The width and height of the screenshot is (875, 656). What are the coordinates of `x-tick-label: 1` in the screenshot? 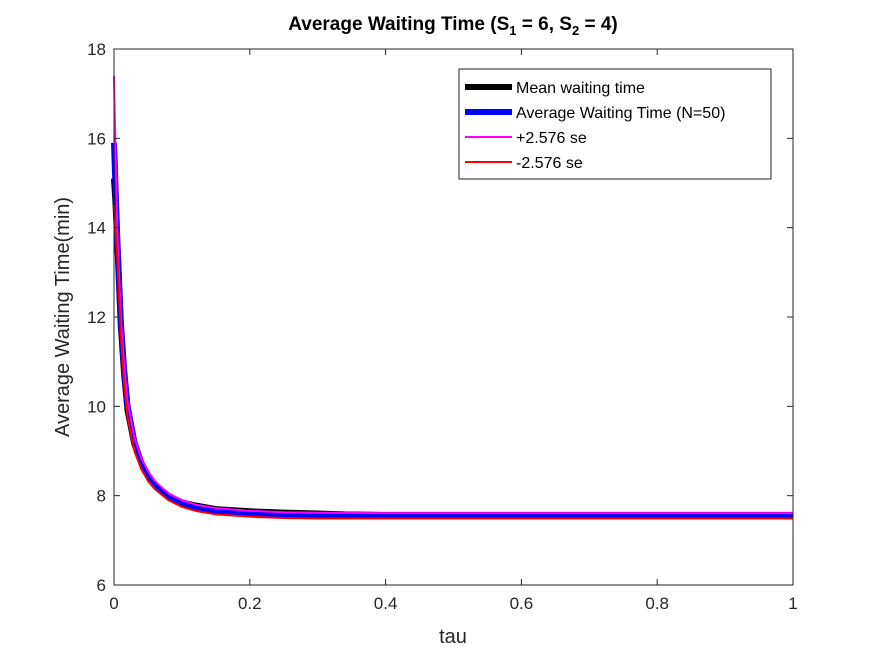 It's located at (792, 603).